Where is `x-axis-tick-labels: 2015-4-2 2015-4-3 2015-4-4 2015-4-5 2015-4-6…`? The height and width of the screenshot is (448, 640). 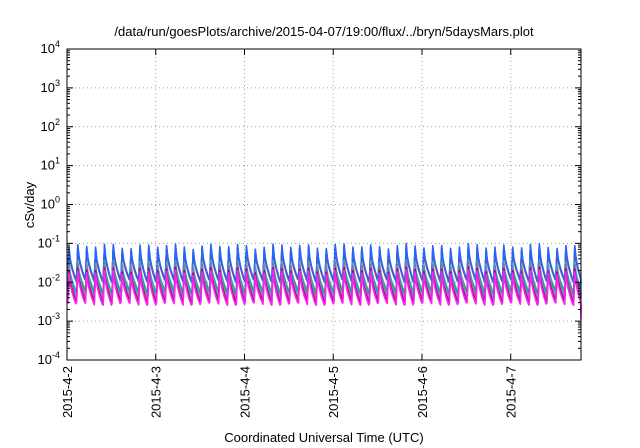 x-axis-tick-labels: 2015-4-2 2015-4-3 2015-4-4 2015-4-5 2015-4-6… is located at coordinates (289, 392).